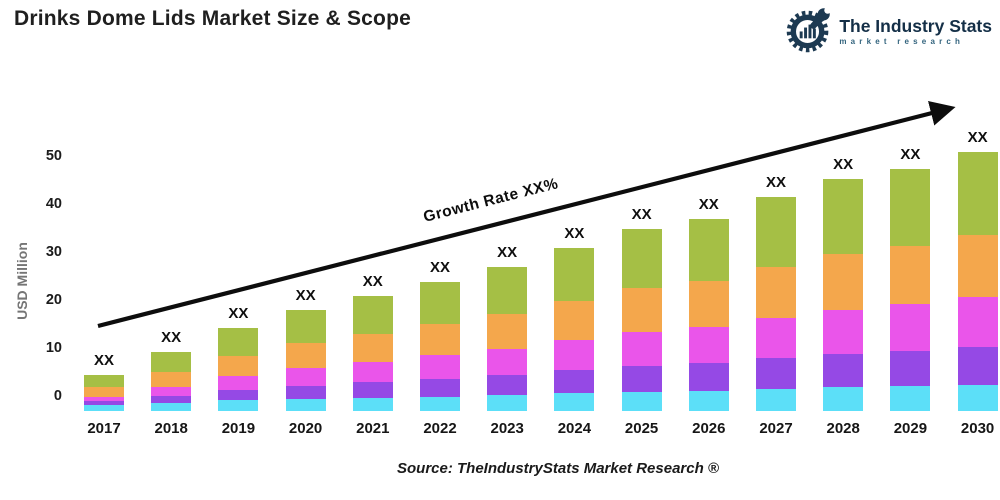 The image size is (1000, 500). What do you see at coordinates (53, 252) in the screenshot?
I see `y-axis-tick-label: 30` at bounding box center [53, 252].